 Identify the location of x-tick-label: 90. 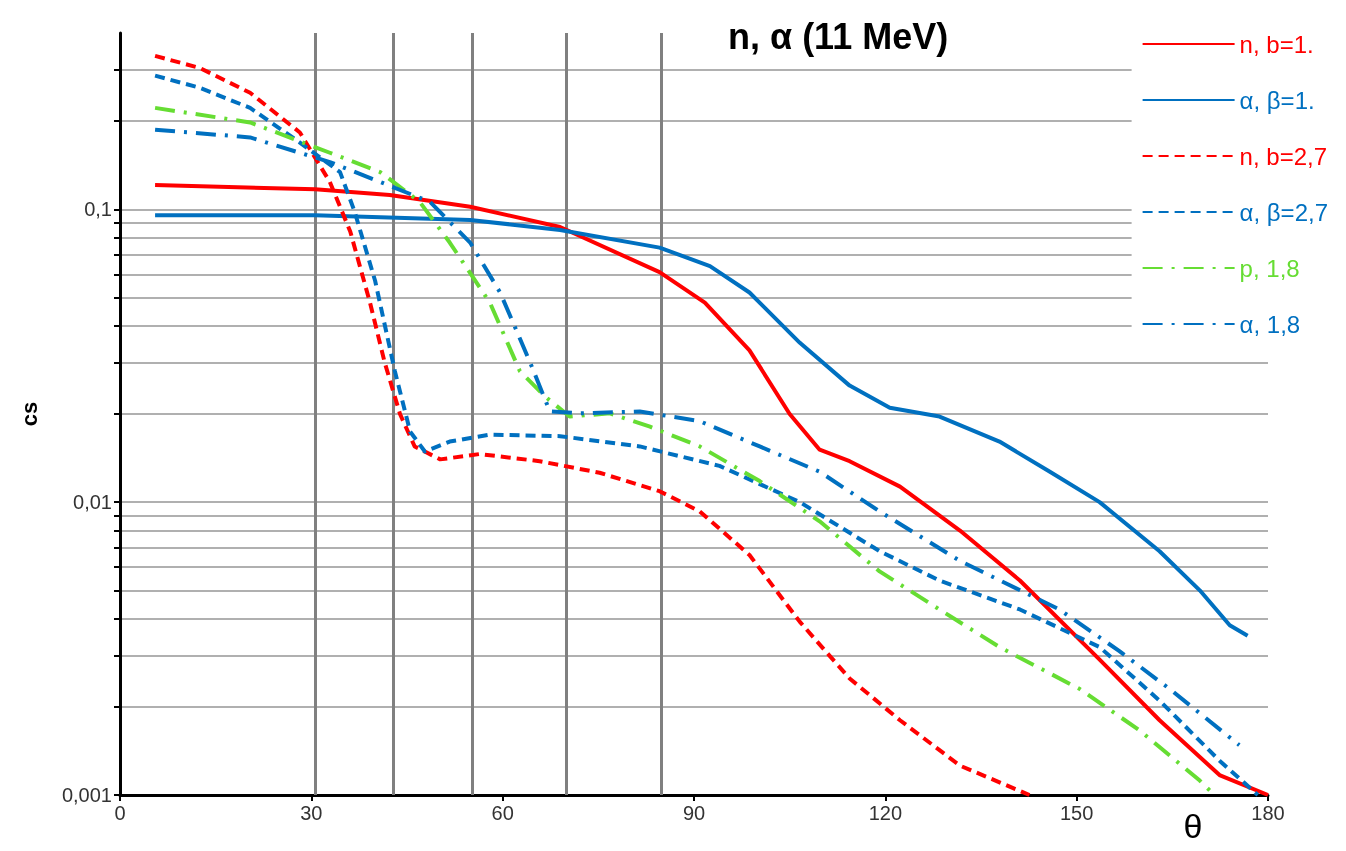
(694, 813).